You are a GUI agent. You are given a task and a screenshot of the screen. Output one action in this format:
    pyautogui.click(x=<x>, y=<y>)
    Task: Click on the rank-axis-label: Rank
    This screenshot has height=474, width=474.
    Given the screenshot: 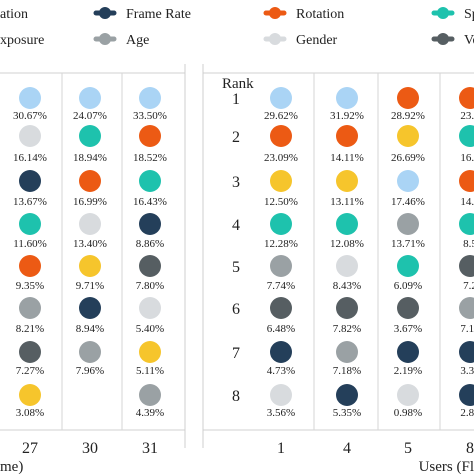 What is the action you would take?
    pyautogui.click(x=238, y=84)
    